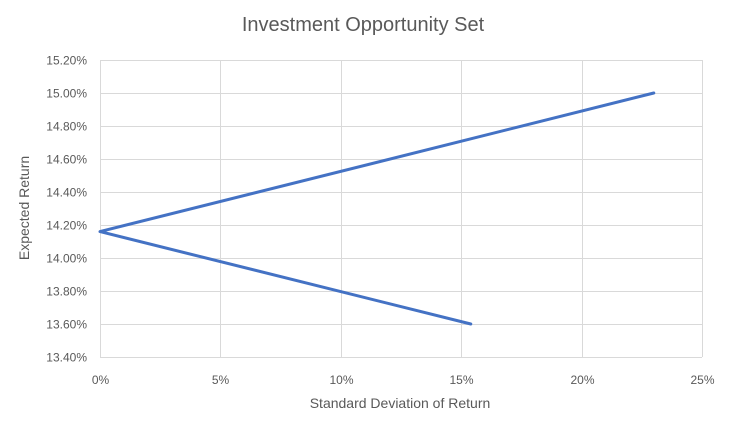 The width and height of the screenshot is (731, 425). I want to click on y-tick-label: 13.60%, so click(66, 325).